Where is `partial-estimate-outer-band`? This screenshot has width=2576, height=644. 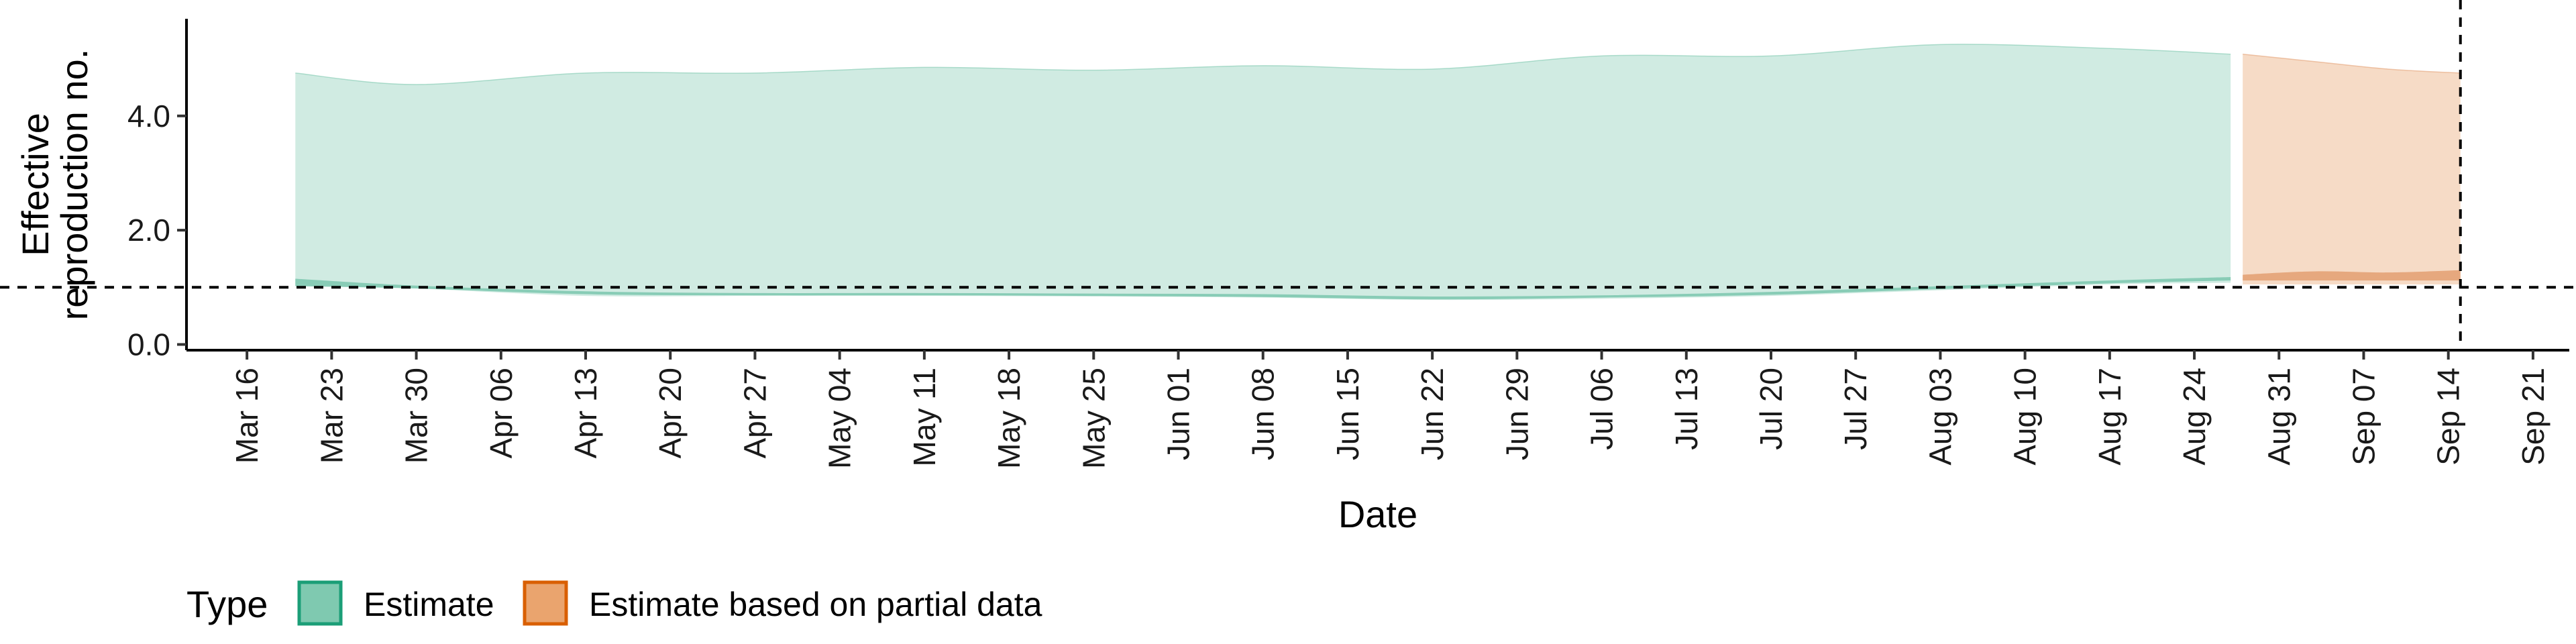 partial-estimate-outer-band is located at coordinates (2352, 169).